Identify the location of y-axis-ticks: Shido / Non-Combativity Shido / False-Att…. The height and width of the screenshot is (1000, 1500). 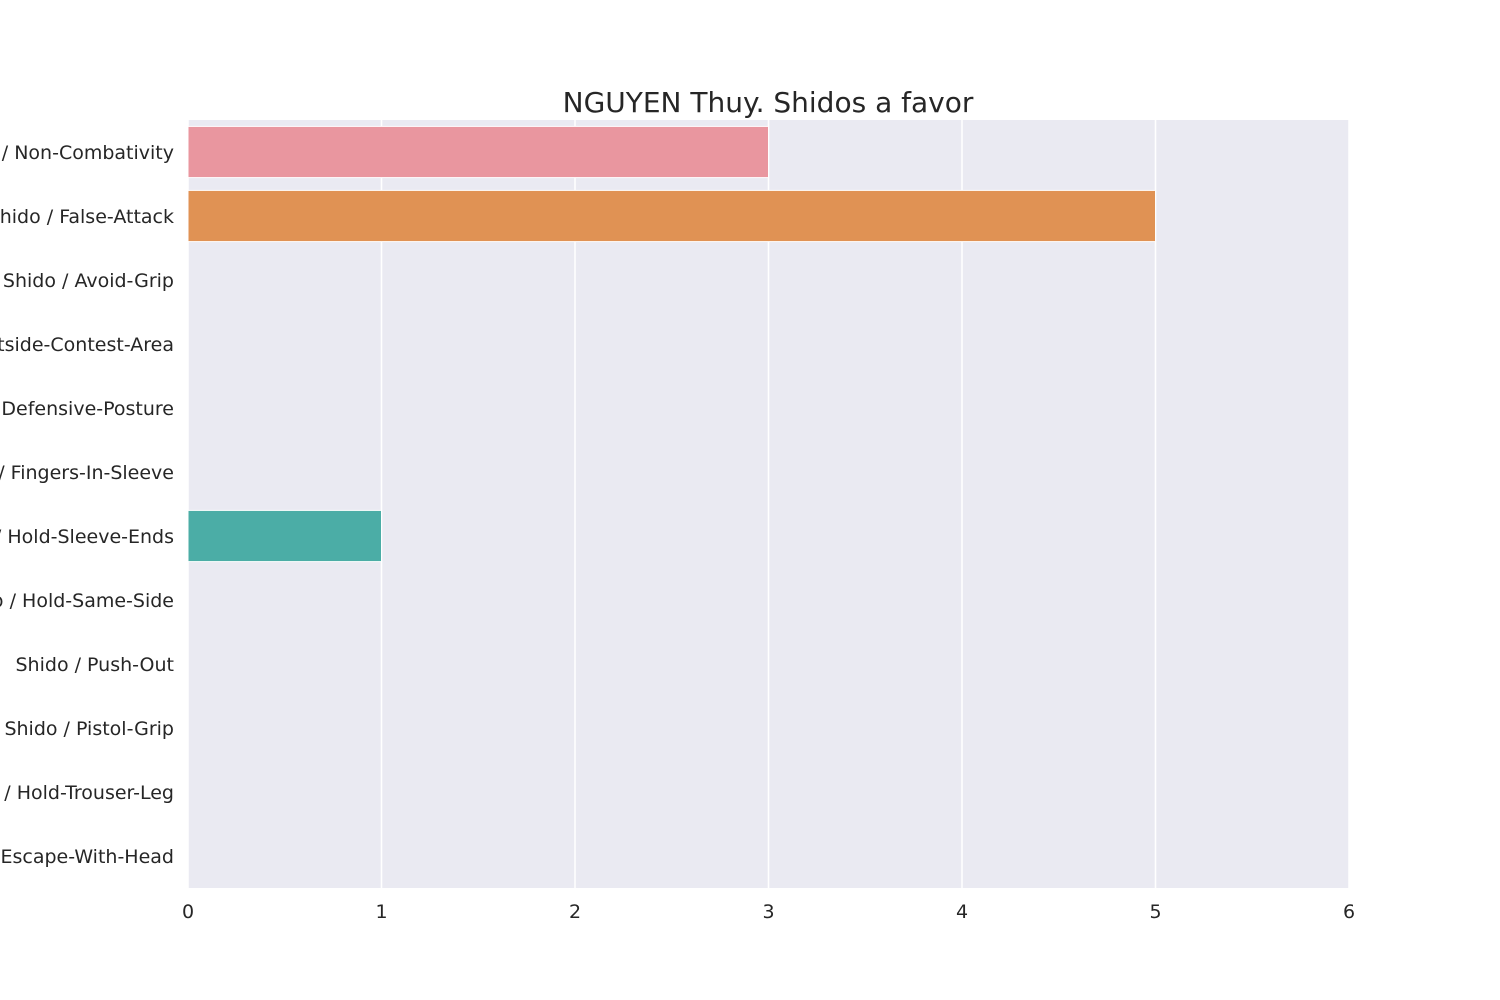
(87, 505).